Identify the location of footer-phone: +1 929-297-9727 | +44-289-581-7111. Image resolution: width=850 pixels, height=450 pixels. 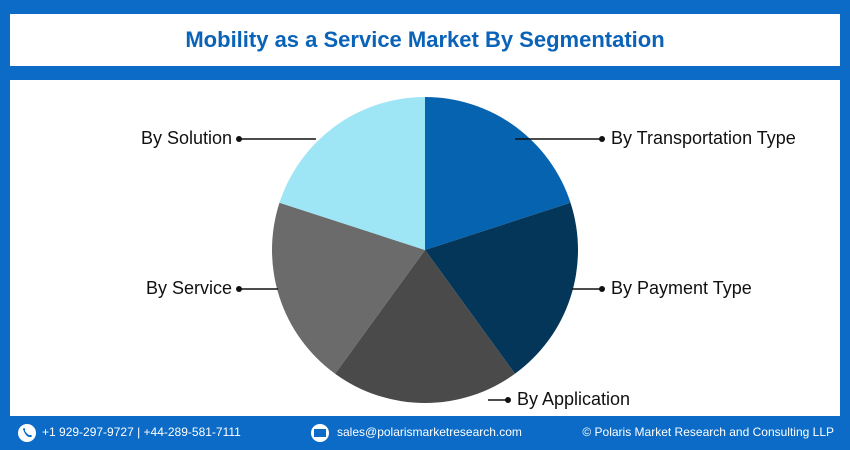
(141, 432).